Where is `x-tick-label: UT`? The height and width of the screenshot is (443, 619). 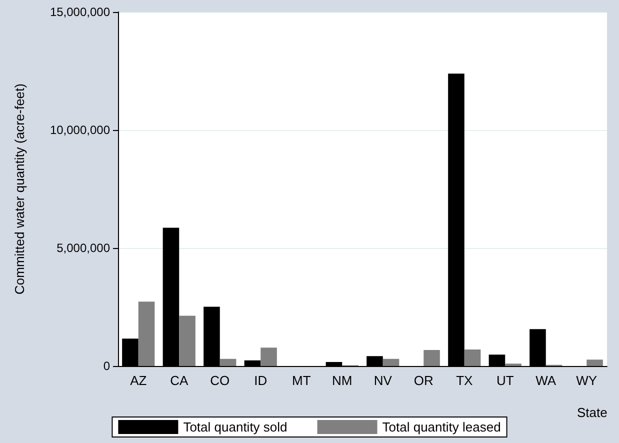
x-tick-label: UT is located at coordinates (505, 380).